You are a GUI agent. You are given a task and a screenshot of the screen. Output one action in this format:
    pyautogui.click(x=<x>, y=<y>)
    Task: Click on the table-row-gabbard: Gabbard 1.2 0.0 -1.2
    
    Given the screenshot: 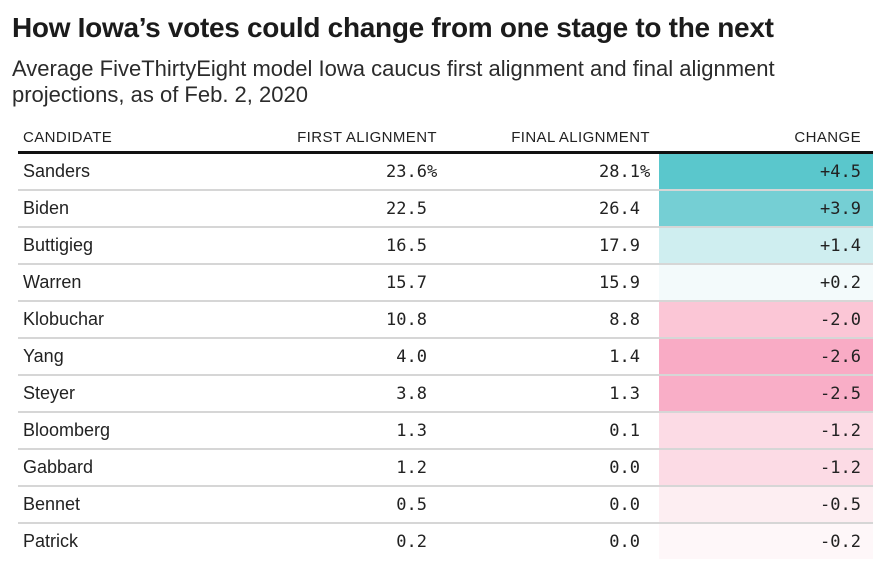 What is the action you would take?
    pyautogui.click(x=445, y=469)
    